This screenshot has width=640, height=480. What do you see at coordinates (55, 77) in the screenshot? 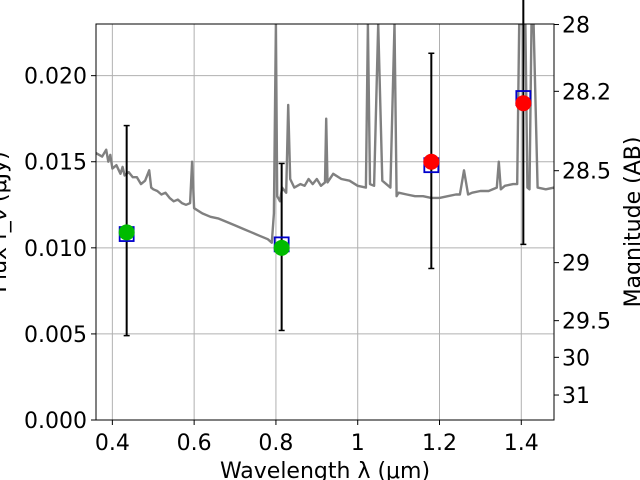
I see `y-tick-label: 0.020` at bounding box center [55, 77].